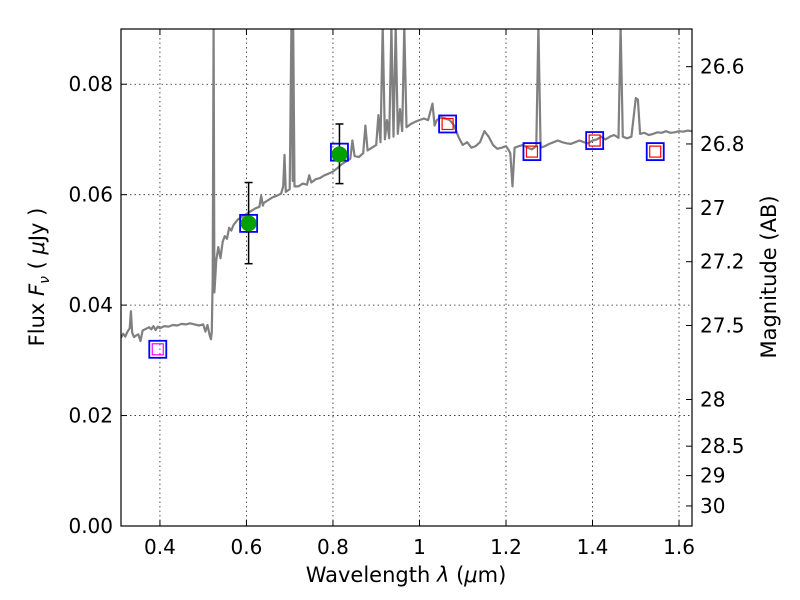  Describe the element at coordinates (160, 547) in the screenshot. I see `x-tick-label: 0.4` at that location.